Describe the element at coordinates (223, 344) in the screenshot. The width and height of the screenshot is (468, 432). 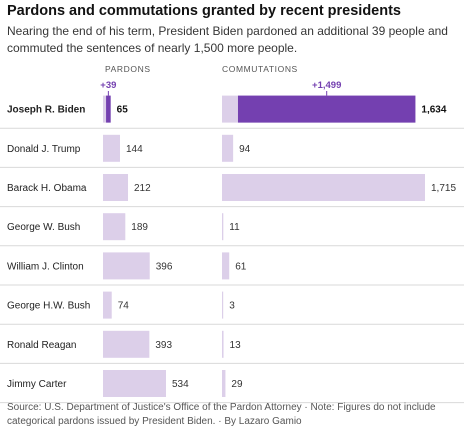
I see `bar-commutations-ronald-reagan` at that location.